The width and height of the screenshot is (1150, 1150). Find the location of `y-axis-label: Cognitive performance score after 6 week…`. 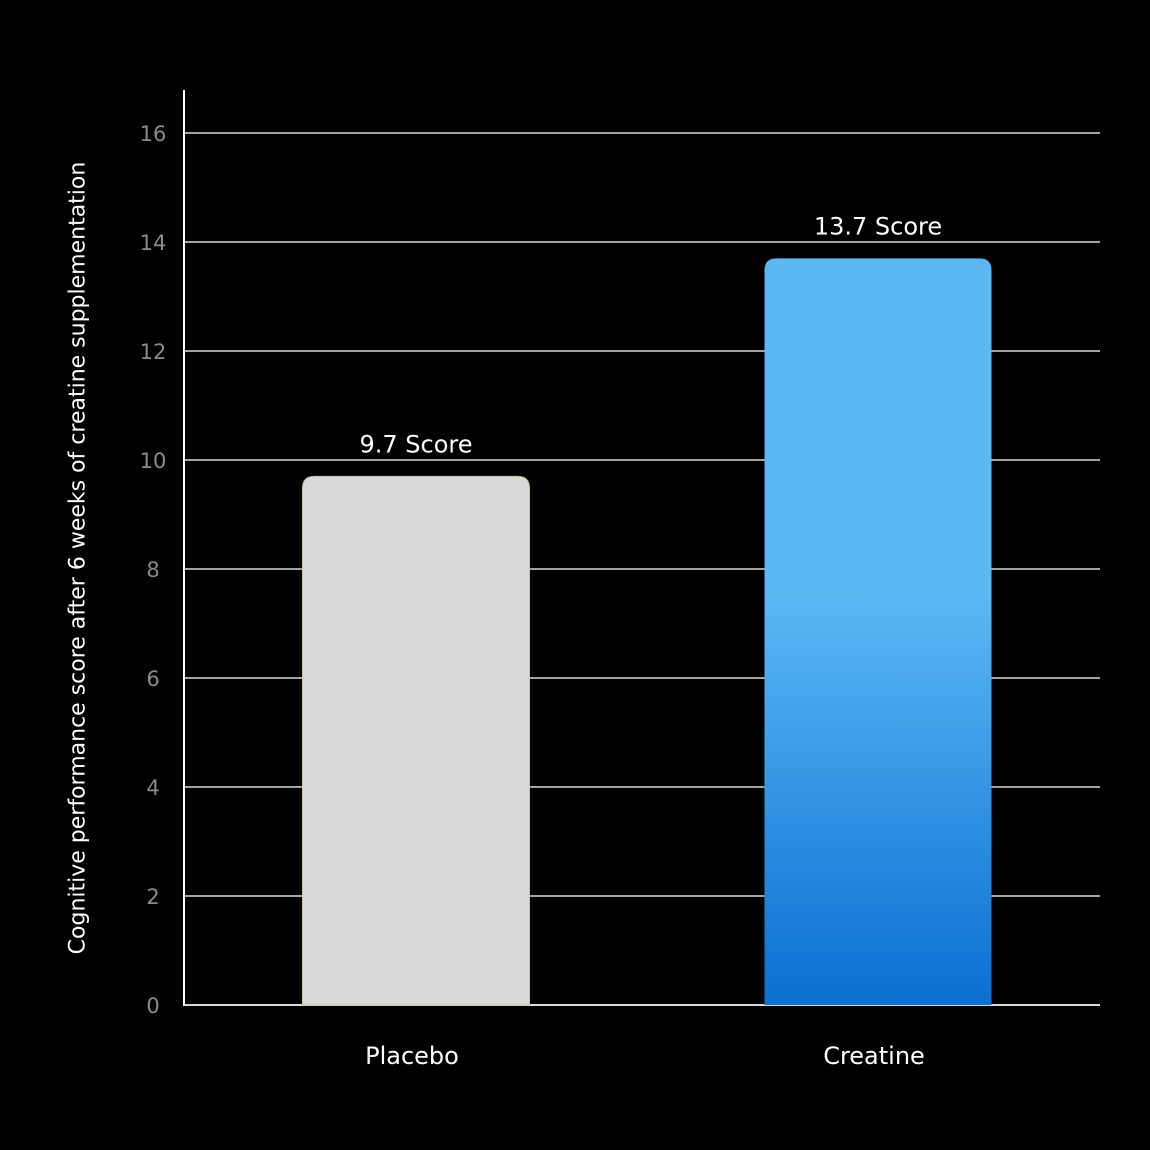

y-axis-label: Cognitive performance score after 6 week… is located at coordinates (78, 558).